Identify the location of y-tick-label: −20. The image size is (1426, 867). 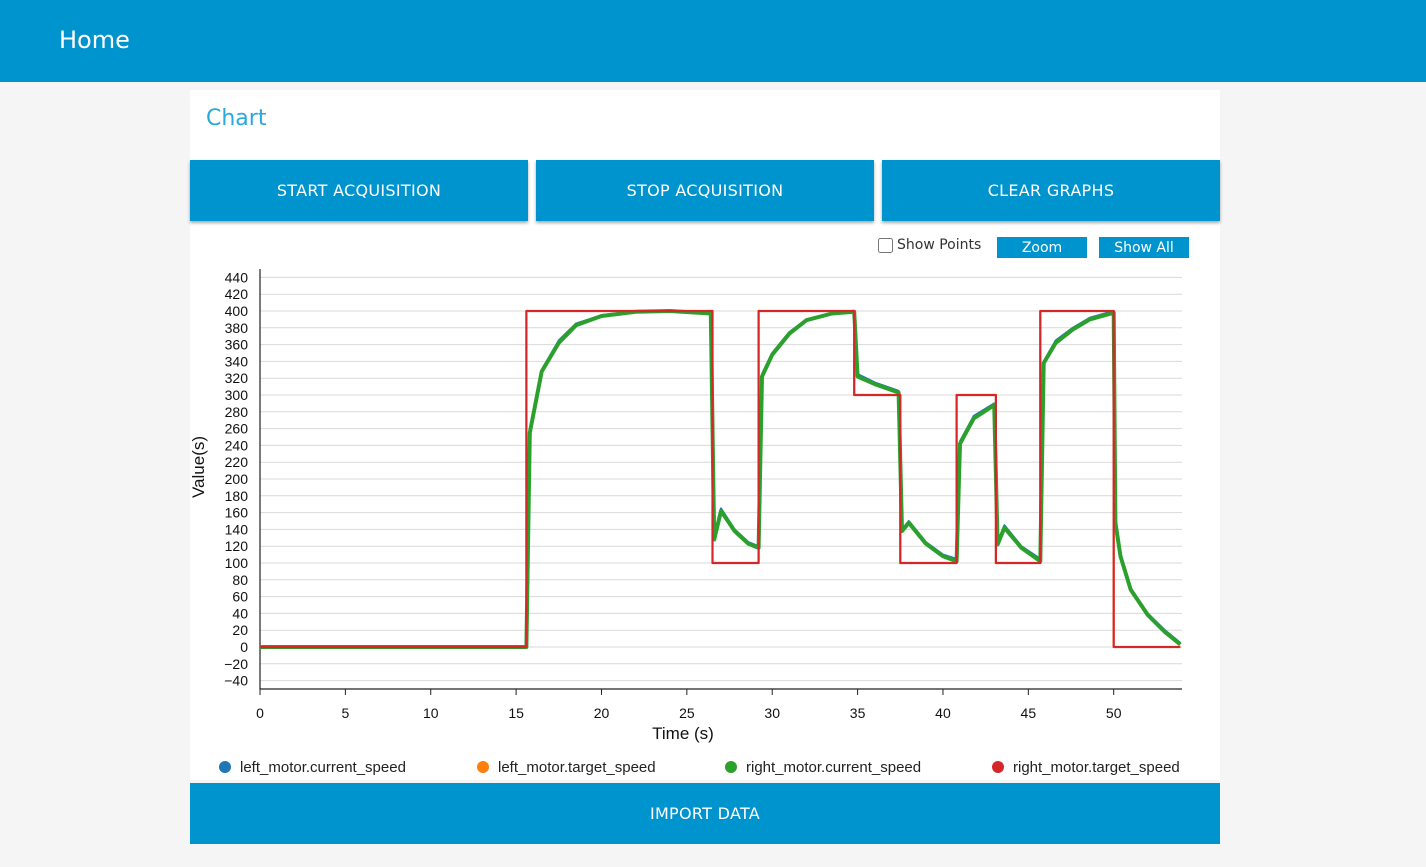
(236, 664).